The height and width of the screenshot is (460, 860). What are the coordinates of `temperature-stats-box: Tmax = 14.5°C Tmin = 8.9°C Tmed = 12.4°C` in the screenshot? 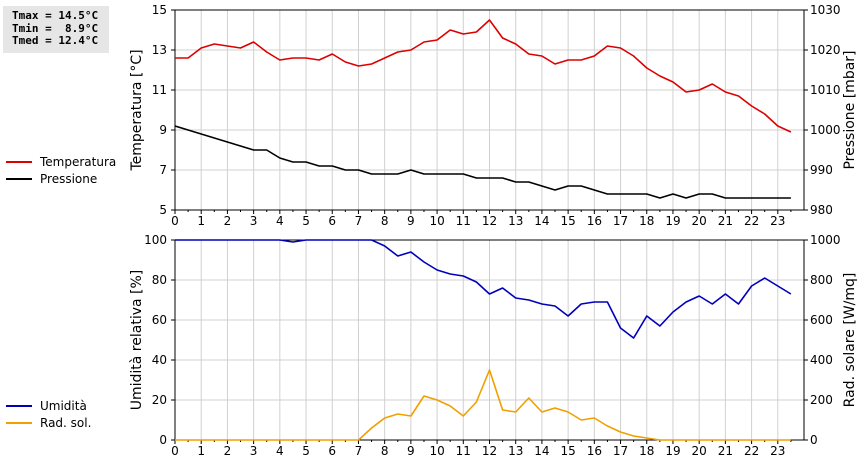 It's located at (56, 29).